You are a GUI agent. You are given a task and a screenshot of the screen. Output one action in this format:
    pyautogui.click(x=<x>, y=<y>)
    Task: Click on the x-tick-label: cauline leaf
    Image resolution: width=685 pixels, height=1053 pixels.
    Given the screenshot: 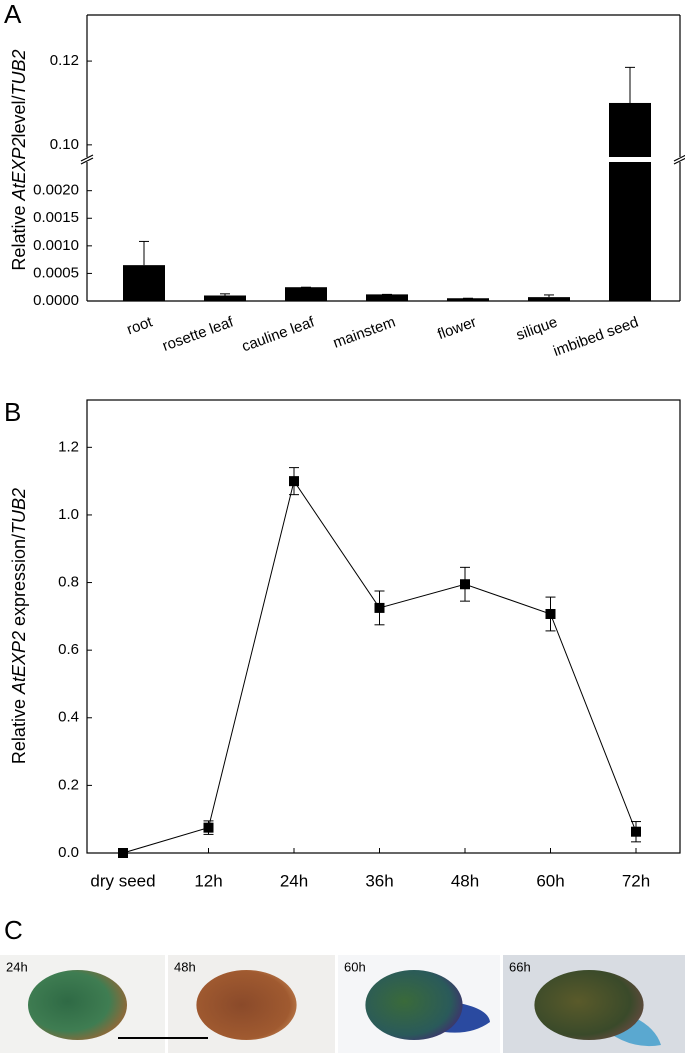 What is the action you would take?
    pyautogui.click(x=279, y=334)
    